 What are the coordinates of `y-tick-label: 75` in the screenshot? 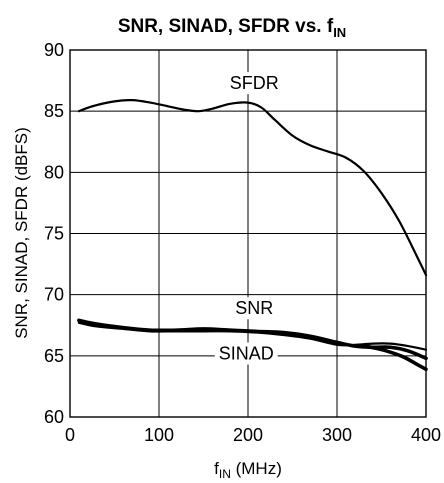 It's located at (54, 234).